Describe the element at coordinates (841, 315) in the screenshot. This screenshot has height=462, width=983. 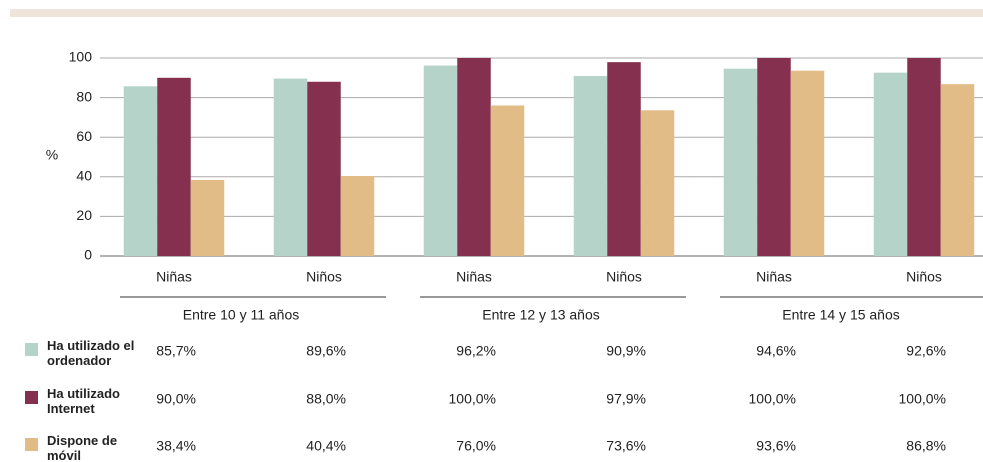
I see `group-label: Entre 14 y 15 años` at that location.